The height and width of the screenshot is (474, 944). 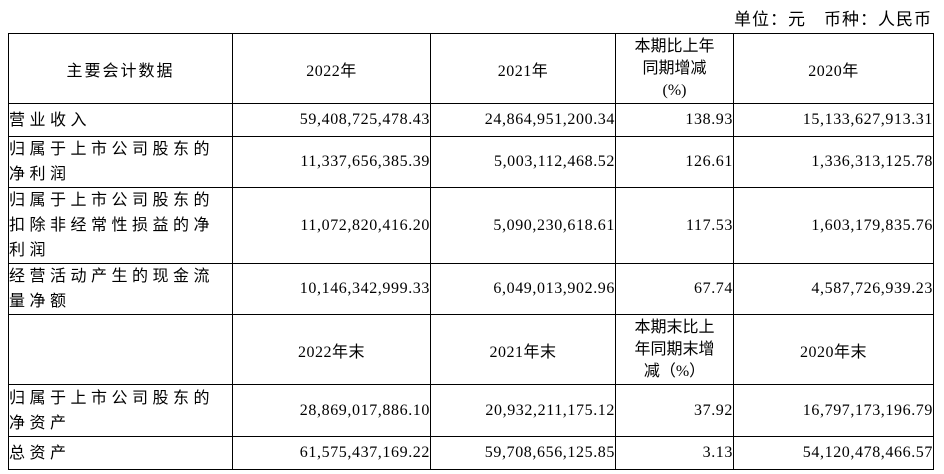 I want to click on header-year-2021: 2021年, so click(x=523, y=68).